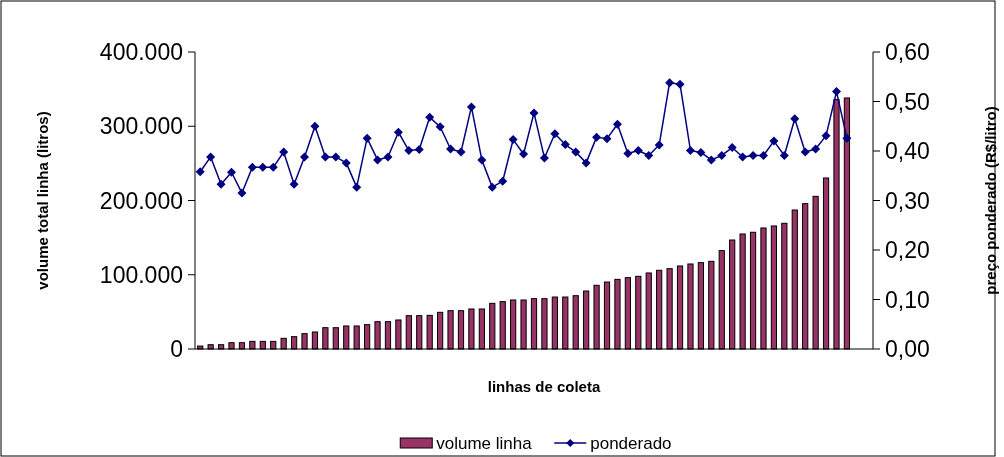  Describe the element at coordinates (907, 200) in the screenshot. I see `y2-tick-label: 0,30` at that location.